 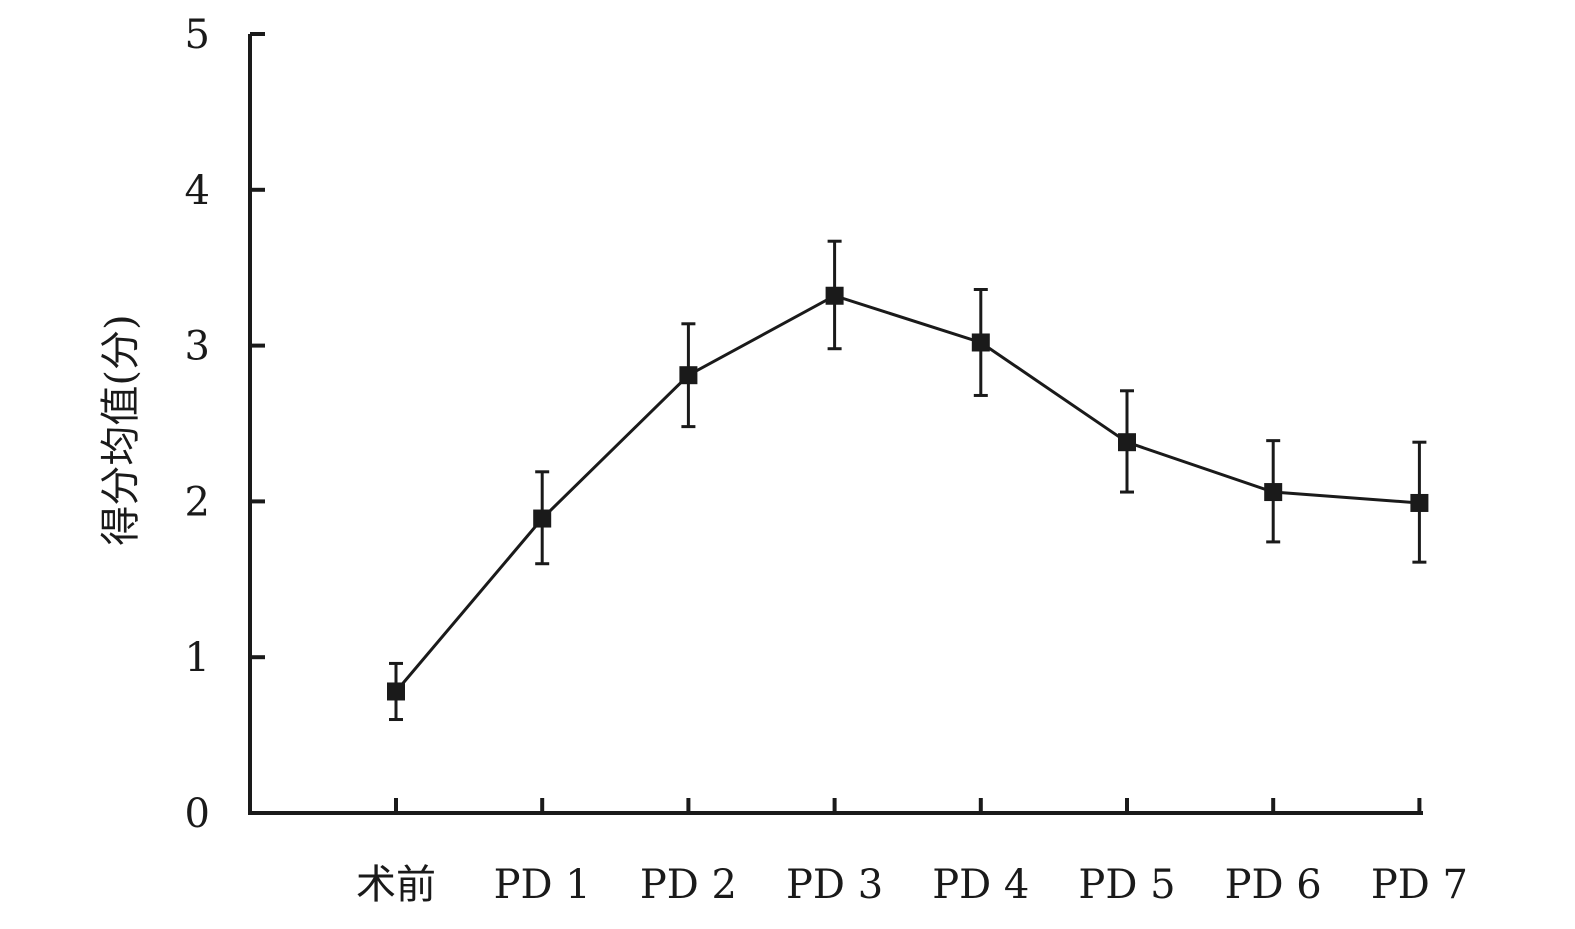 I want to click on y-ticks: 0 1 2 3 4 5, so click(x=225, y=424).